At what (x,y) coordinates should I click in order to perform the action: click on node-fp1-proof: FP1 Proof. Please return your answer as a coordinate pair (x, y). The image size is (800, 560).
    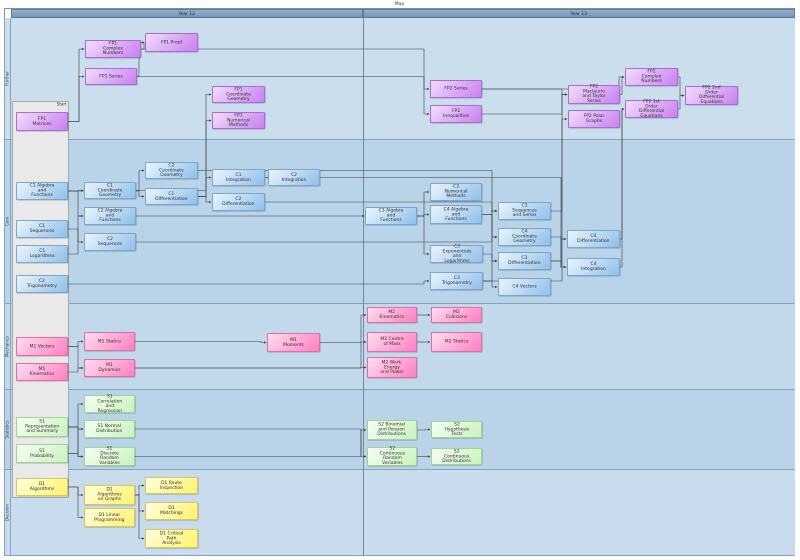
    Looking at the image, I should click on (171, 42).